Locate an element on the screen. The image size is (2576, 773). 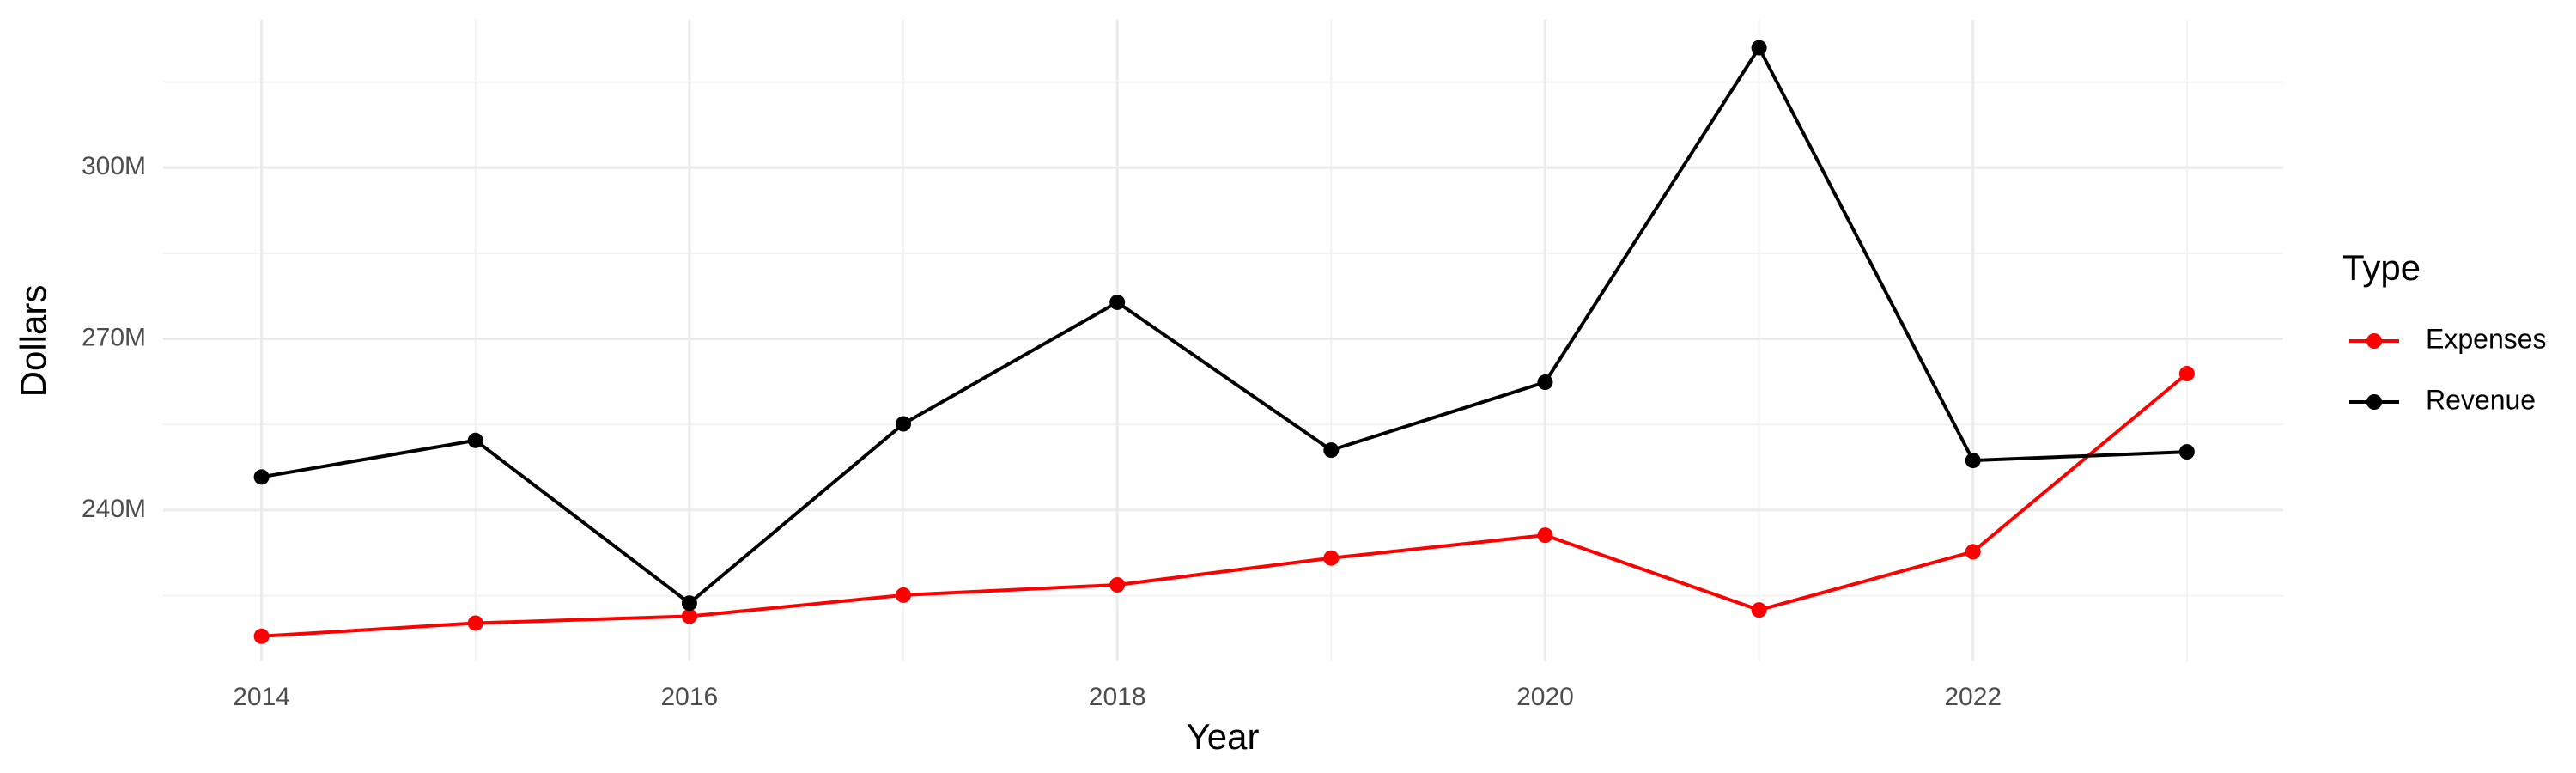
x-tick-label: 2016 is located at coordinates (690, 697).